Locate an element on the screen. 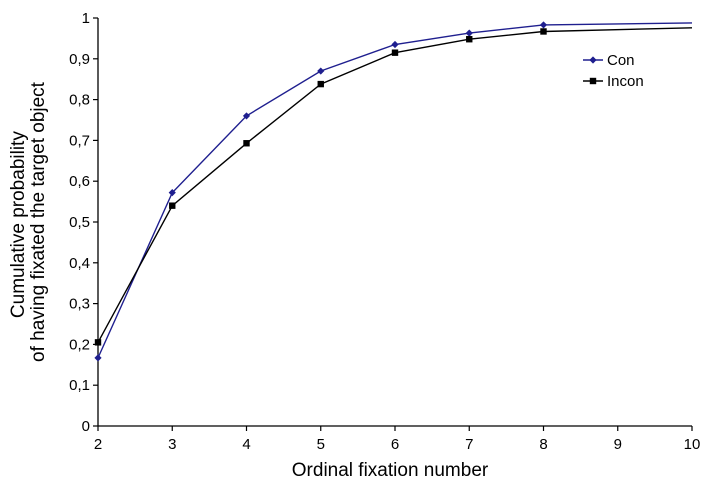 The image size is (703, 482). y-axis-label-line-1: Cumulative probability is located at coordinates (18, 224).